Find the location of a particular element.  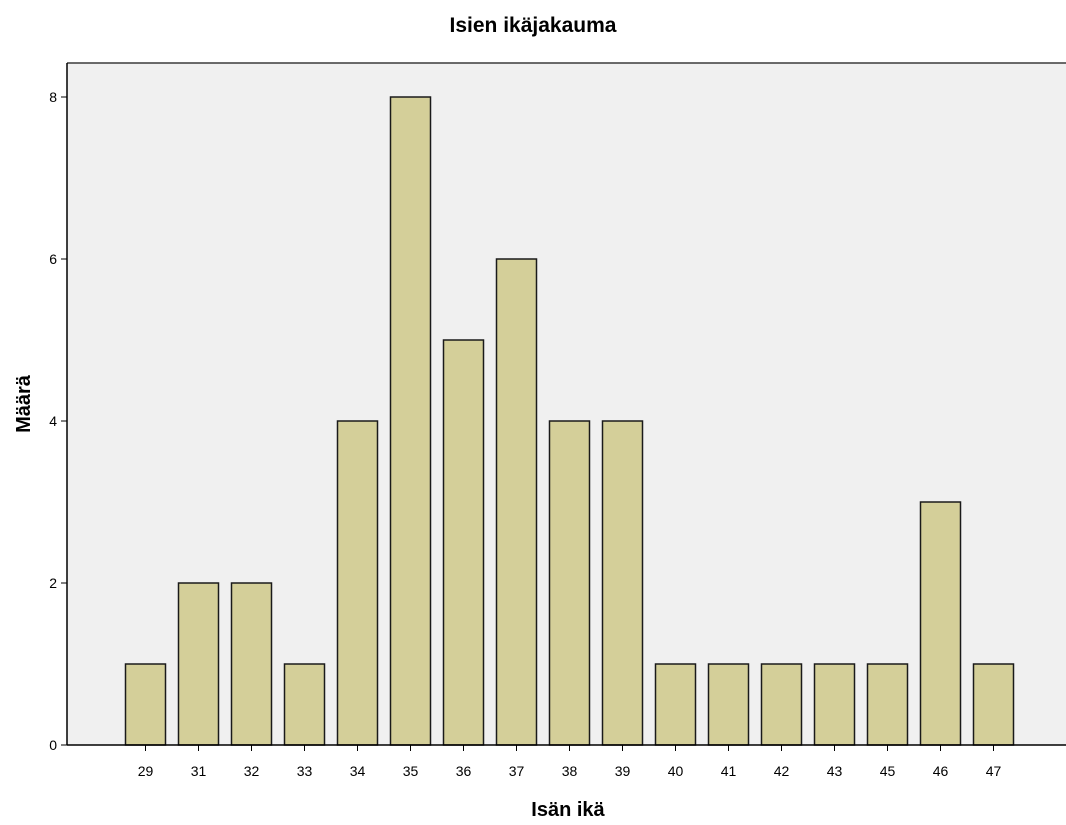

x-tick-label-32: 32 is located at coordinates (252, 771).